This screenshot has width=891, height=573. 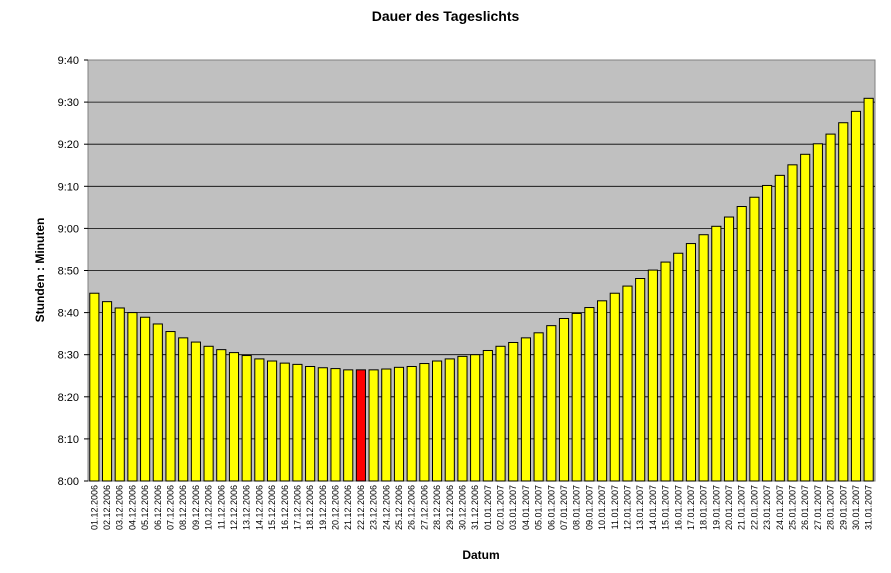 I want to click on x-tick-label: 15.01.2007, so click(x=666, y=507).